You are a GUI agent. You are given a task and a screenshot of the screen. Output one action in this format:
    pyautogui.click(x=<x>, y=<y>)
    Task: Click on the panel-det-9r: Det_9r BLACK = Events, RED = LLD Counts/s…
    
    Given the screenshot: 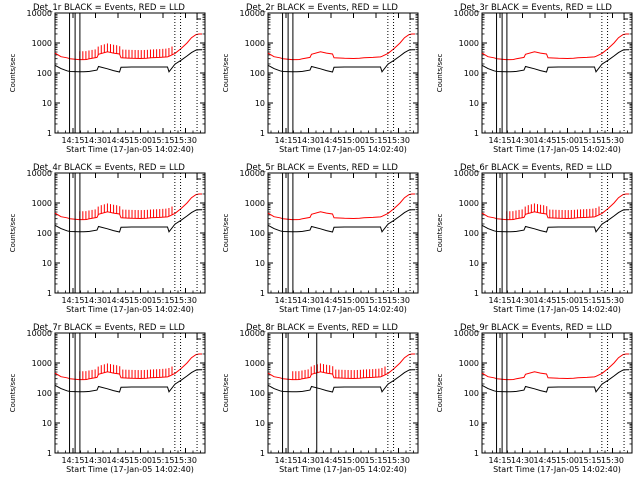 What is the action you would take?
    pyautogui.click(x=534, y=398)
    